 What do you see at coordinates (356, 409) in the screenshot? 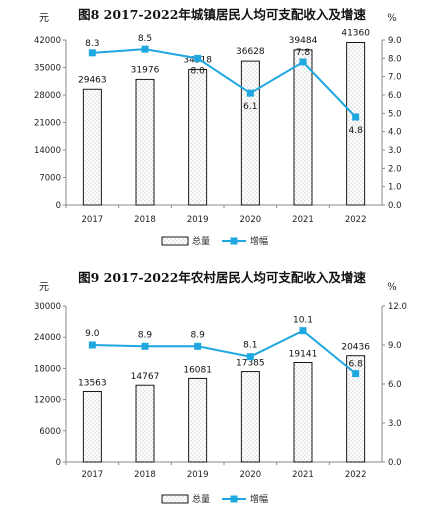
I see `bar-2022` at bounding box center [356, 409].